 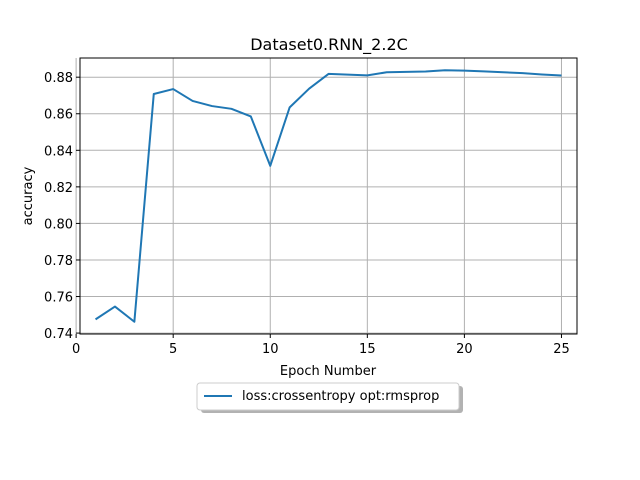 I want to click on y-tick-label: 0.76, so click(x=58, y=298).